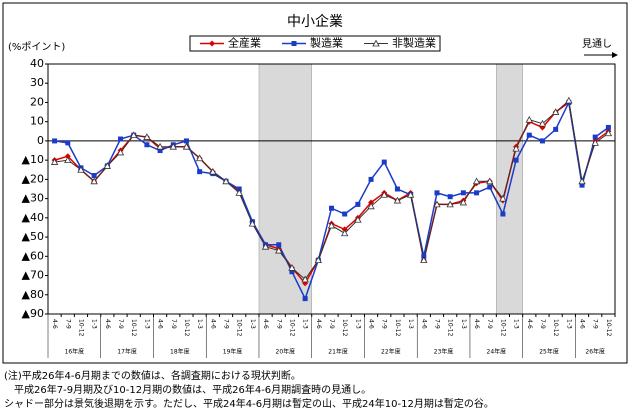  I want to click on y-tick-label: 0, so click(40, 140).